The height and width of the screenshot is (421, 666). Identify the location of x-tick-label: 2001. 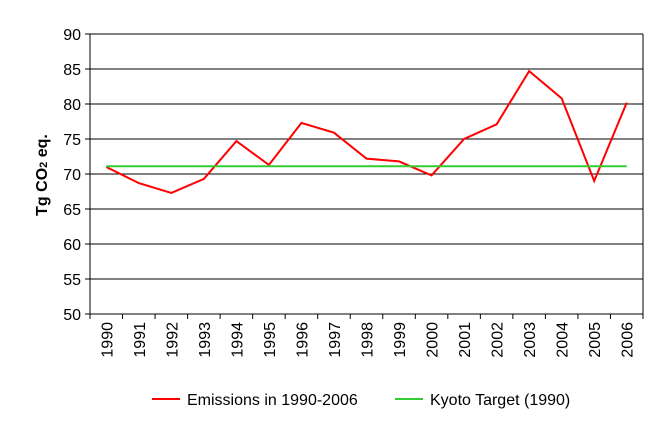
(465, 340).